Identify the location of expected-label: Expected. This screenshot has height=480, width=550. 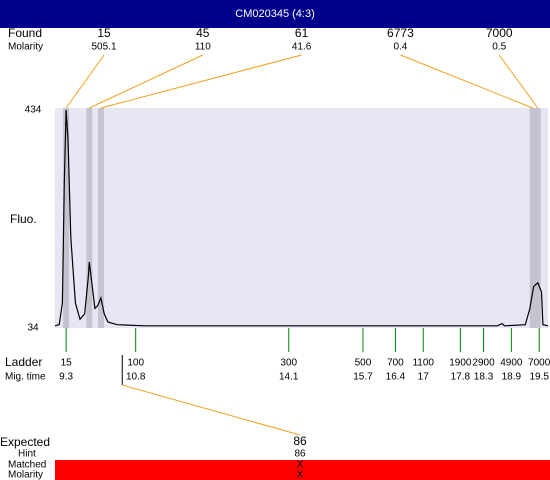
(25, 442).